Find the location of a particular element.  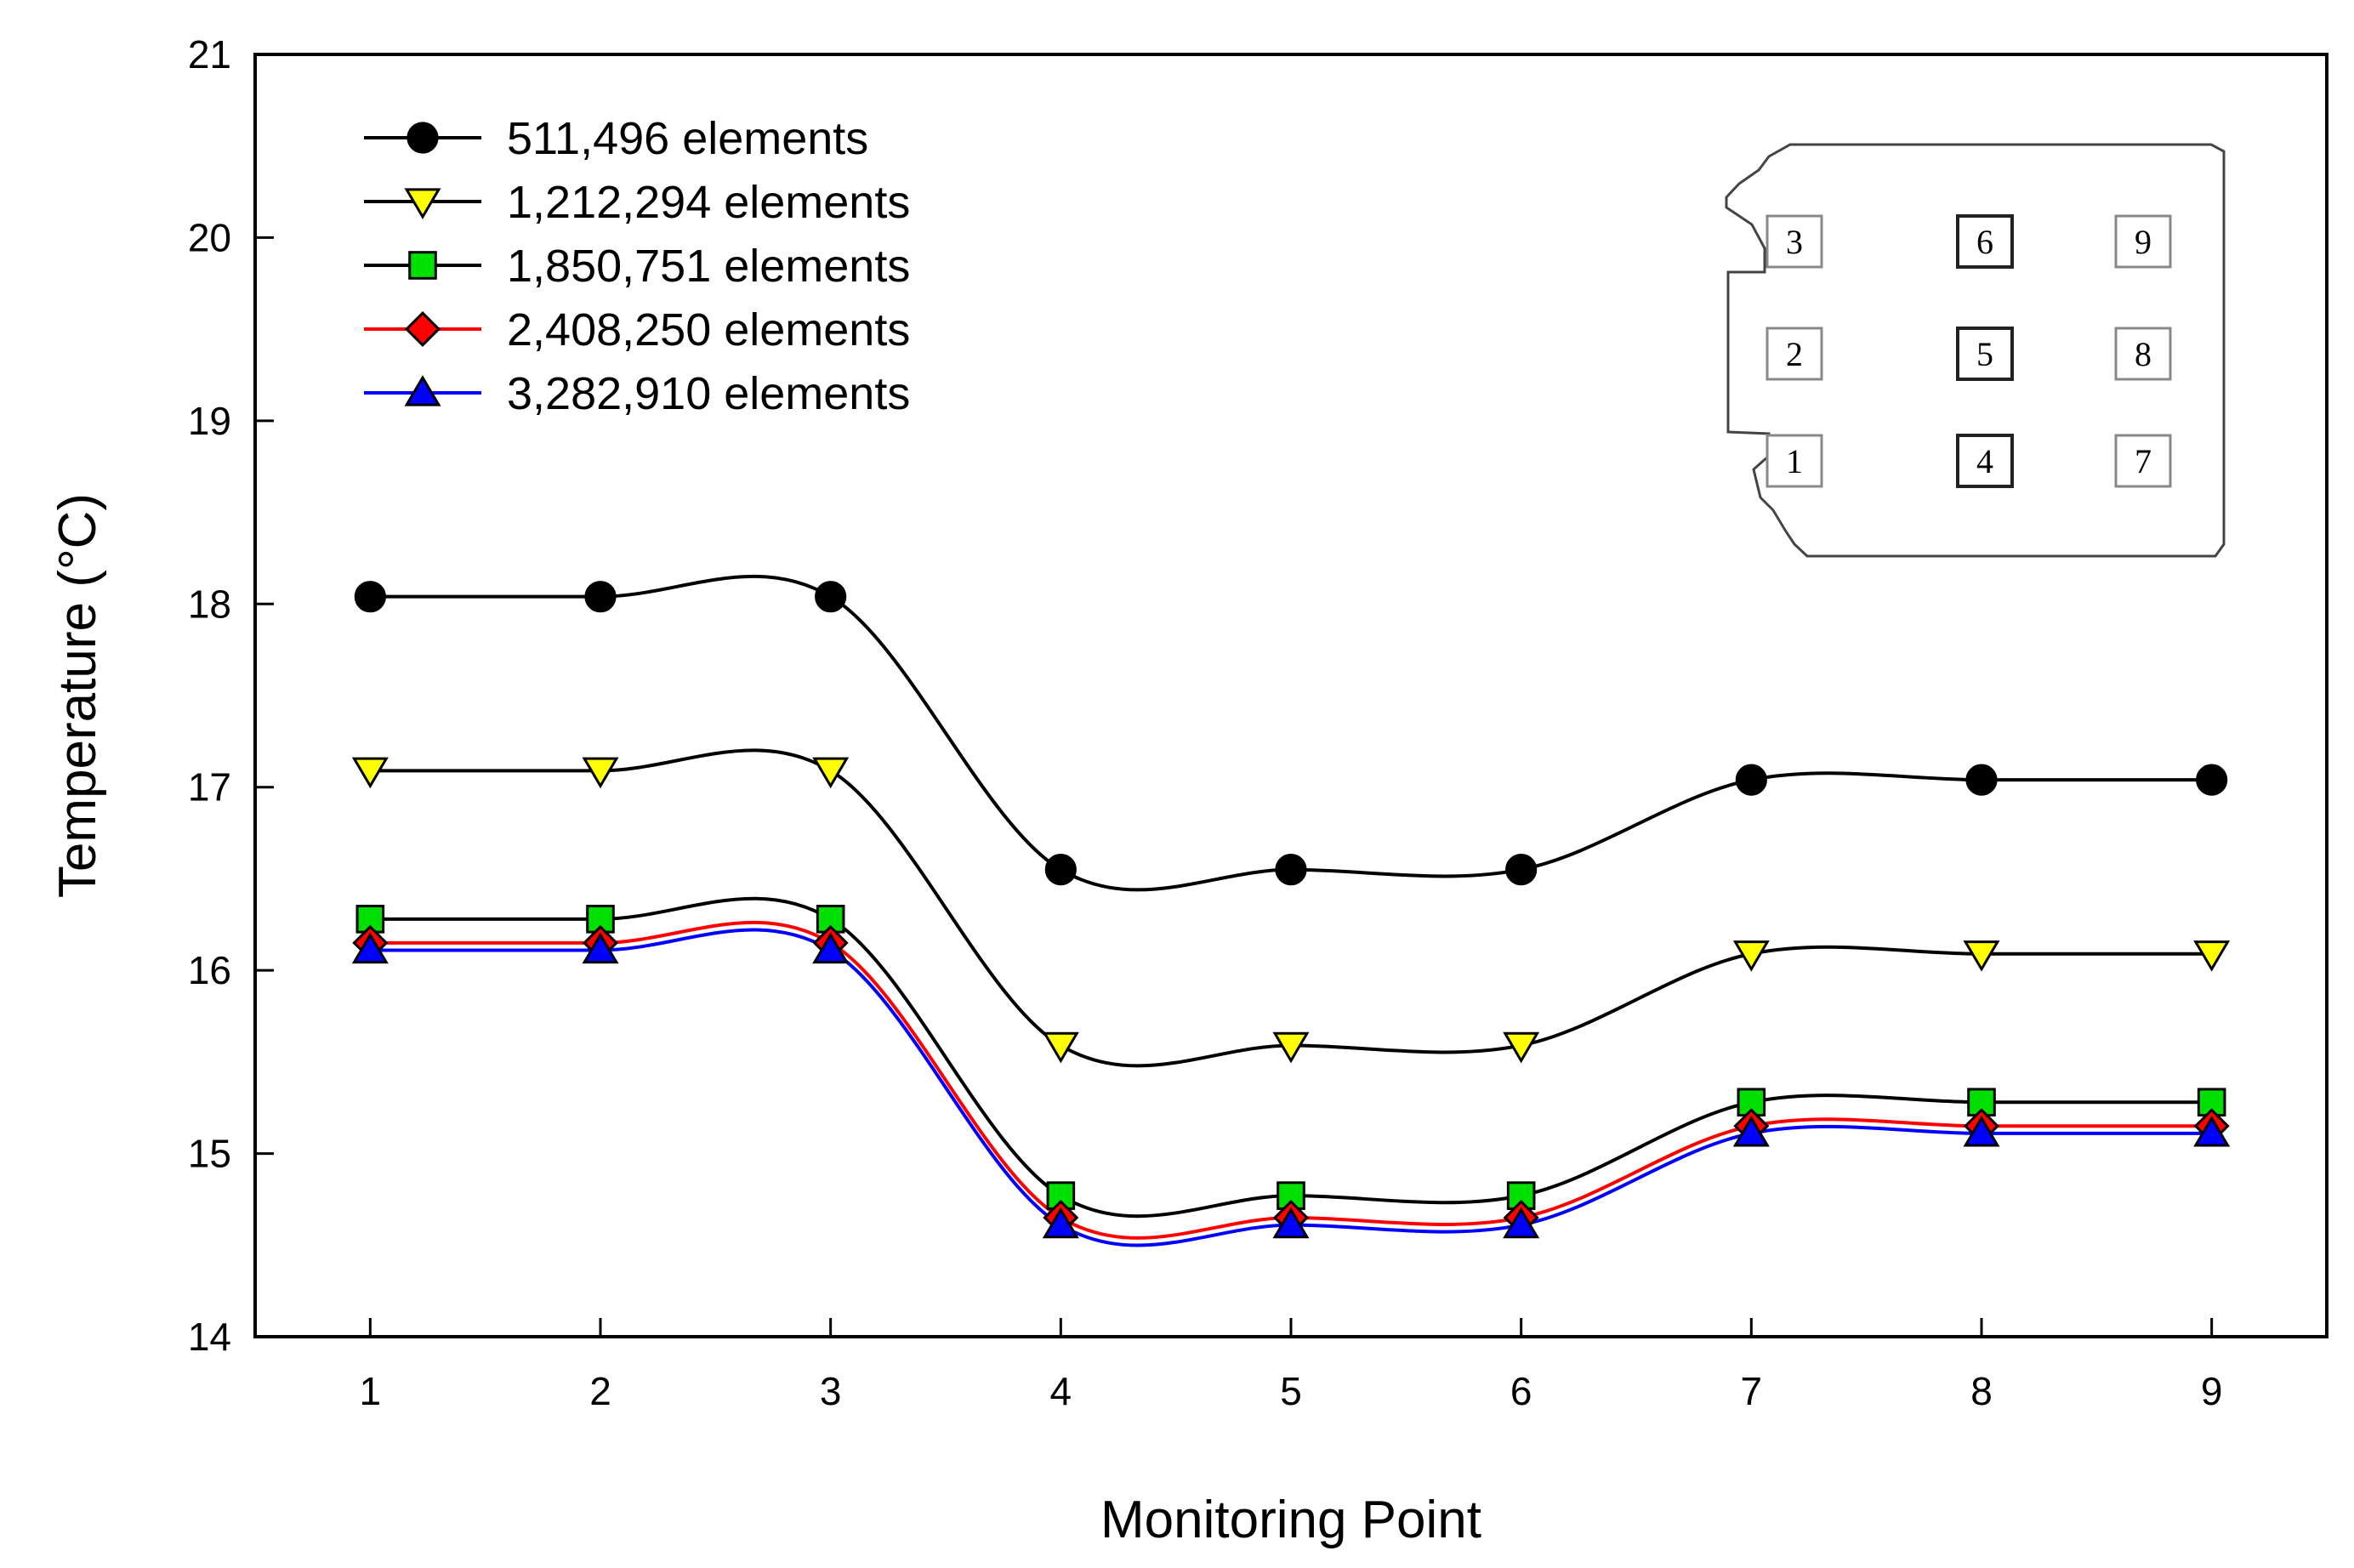

inset-point-label: 1 is located at coordinates (1795, 461).